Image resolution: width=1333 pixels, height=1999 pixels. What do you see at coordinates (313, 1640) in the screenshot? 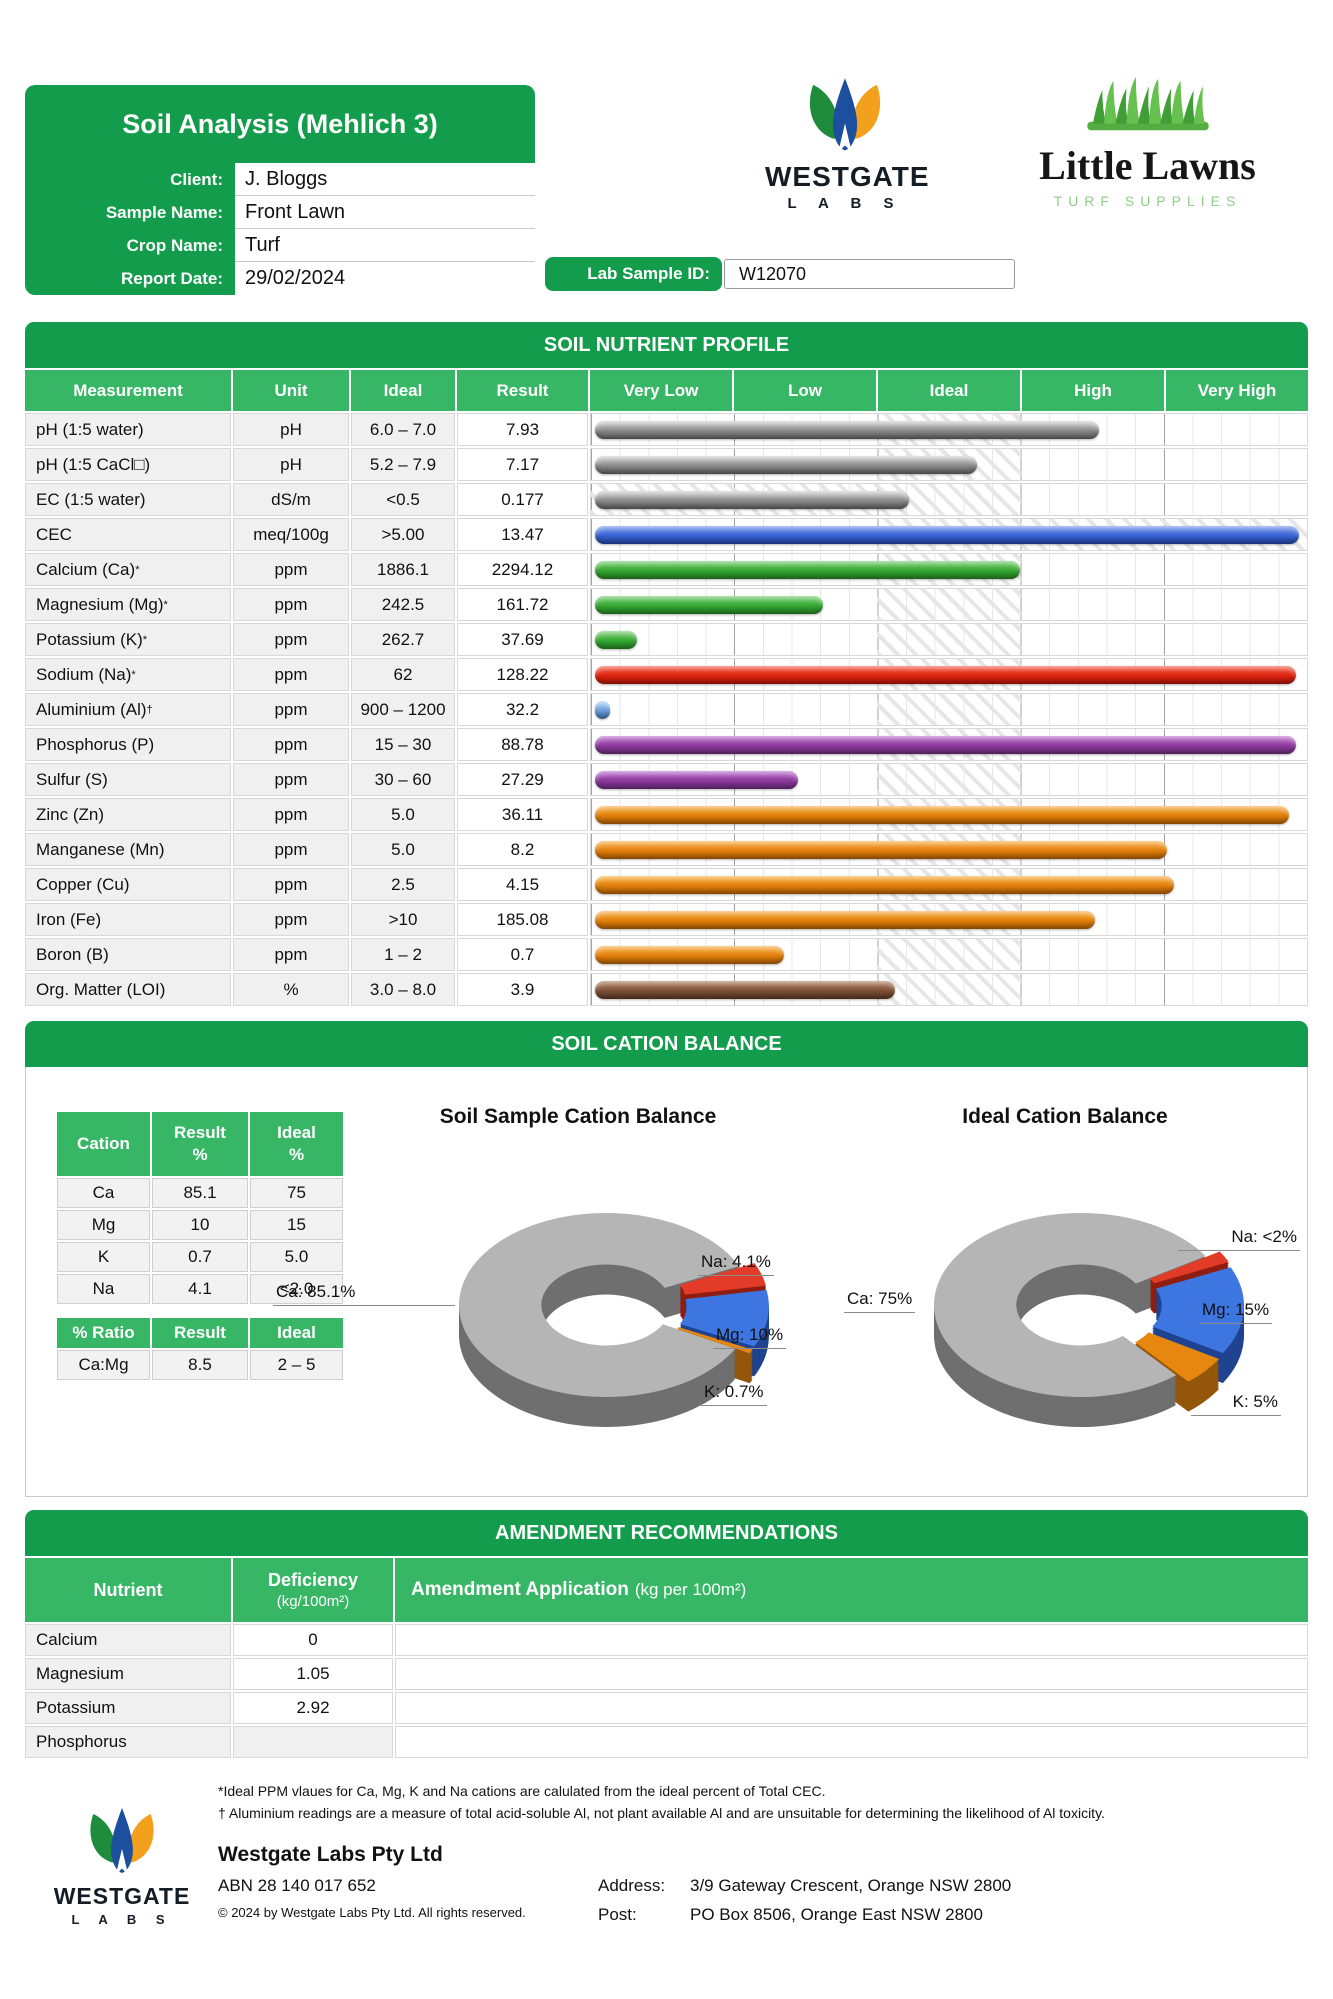
I see `amend-deficiency-cell: 0` at bounding box center [313, 1640].